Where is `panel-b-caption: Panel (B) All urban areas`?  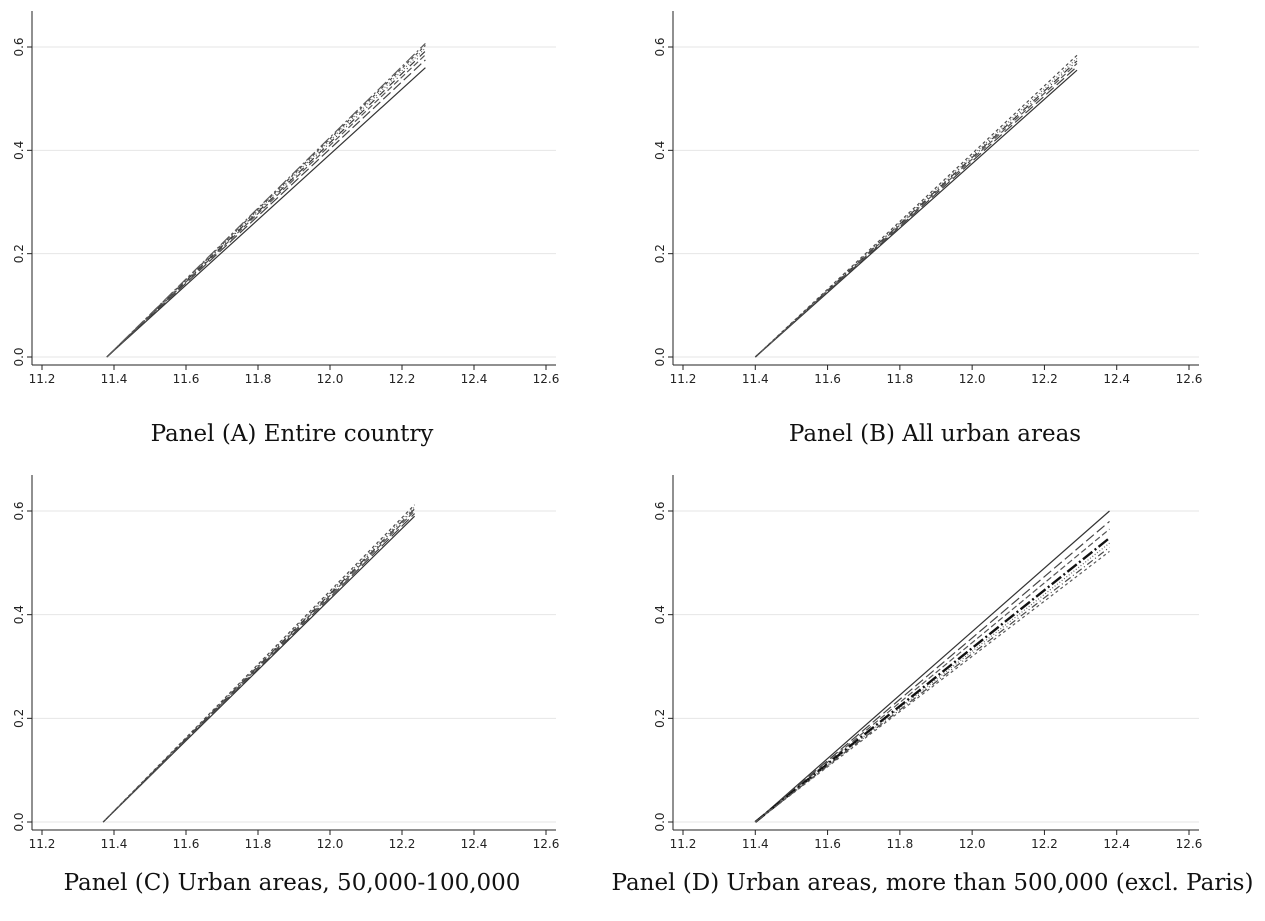
panel-b-caption: Panel (B) All urban areas is located at coordinates (935, 434).